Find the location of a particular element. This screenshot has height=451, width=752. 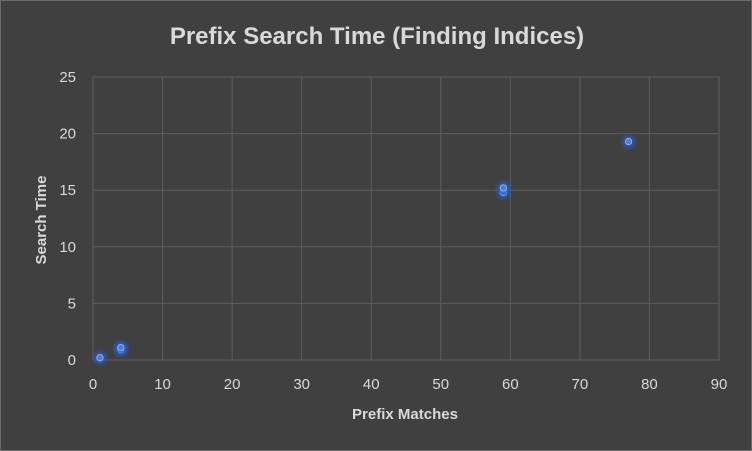

x-tick-label: 90 is located at coordinates (719, 384).